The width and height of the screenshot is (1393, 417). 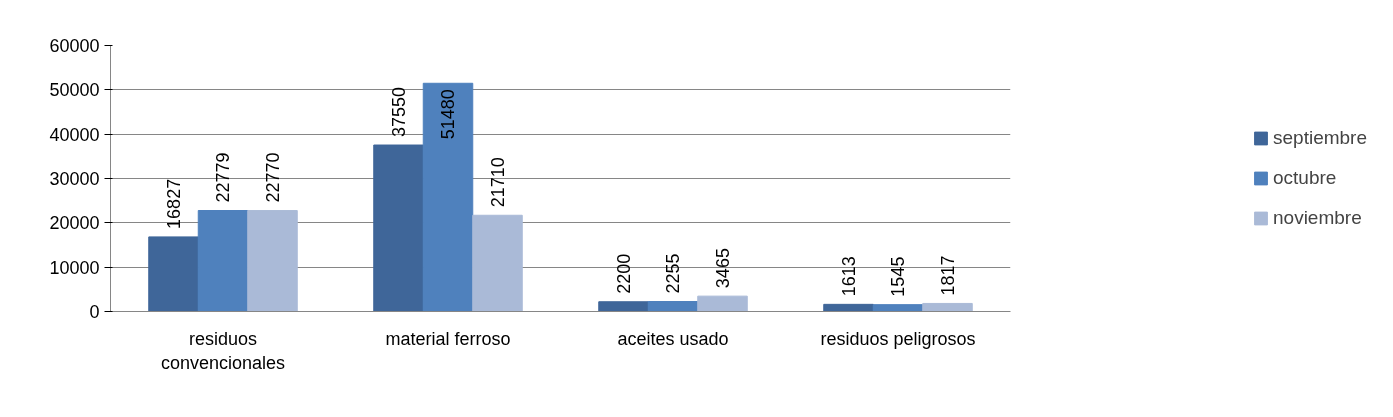 I want to click on y-tick-label: 30000, so click(x=74, y=179).